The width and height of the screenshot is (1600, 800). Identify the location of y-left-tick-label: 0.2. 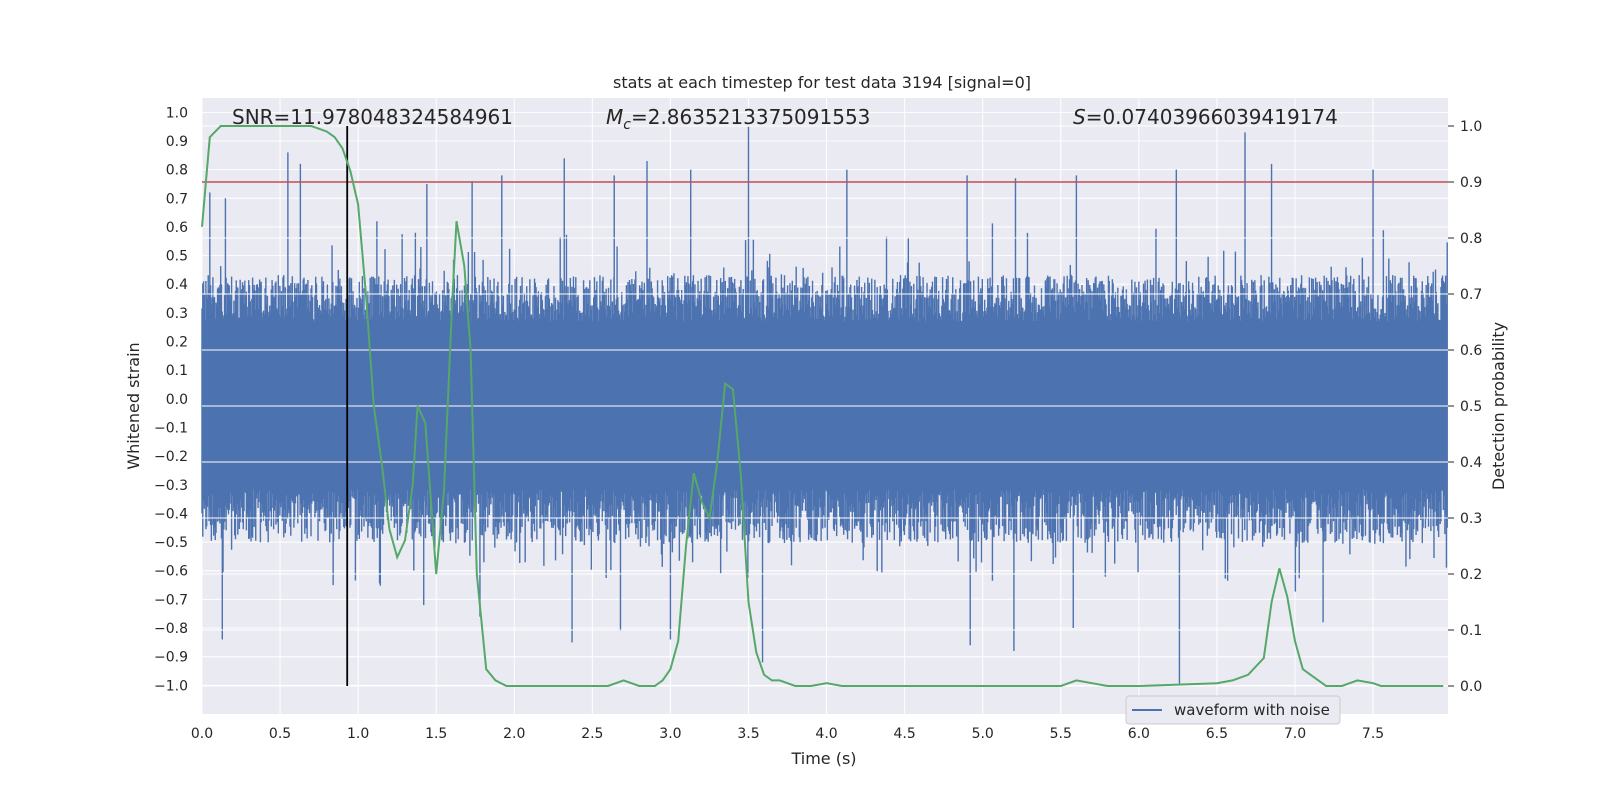
(177, 343).